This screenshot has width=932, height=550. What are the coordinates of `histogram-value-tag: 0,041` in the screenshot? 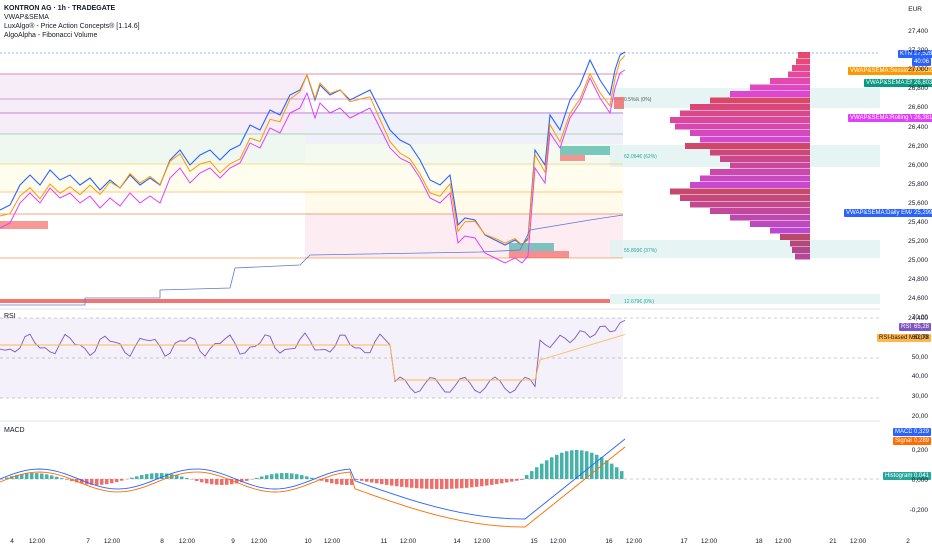 It's located at (922, 476).